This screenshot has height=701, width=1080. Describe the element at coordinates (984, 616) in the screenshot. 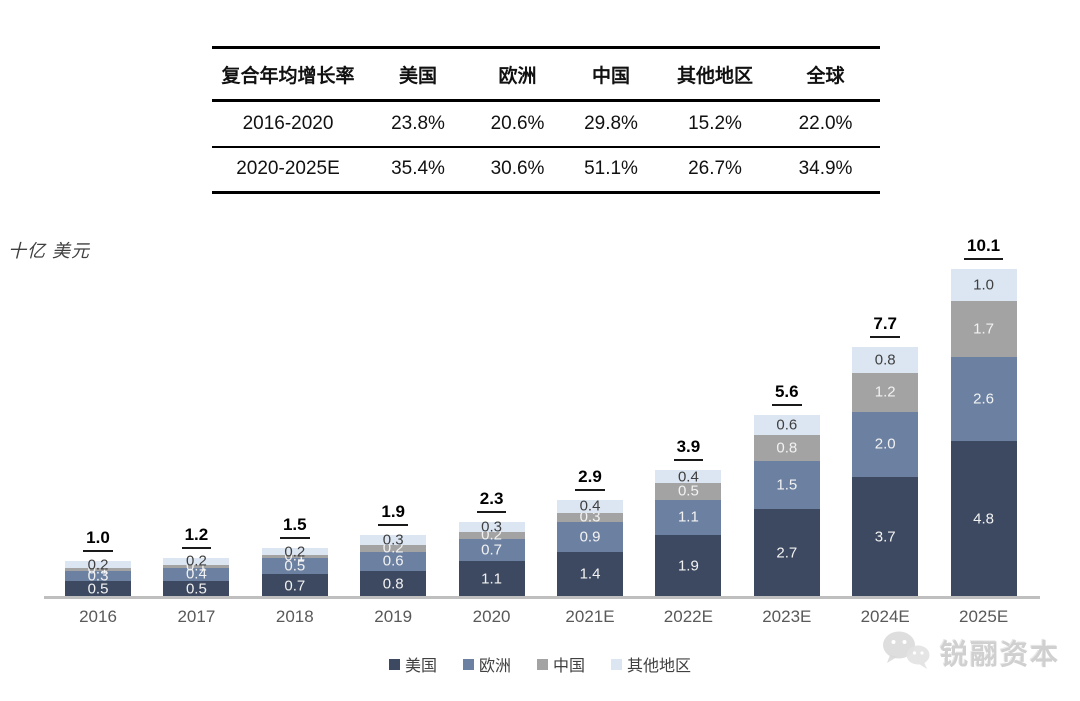

I see `x-axis-label: 2025E` at that location.